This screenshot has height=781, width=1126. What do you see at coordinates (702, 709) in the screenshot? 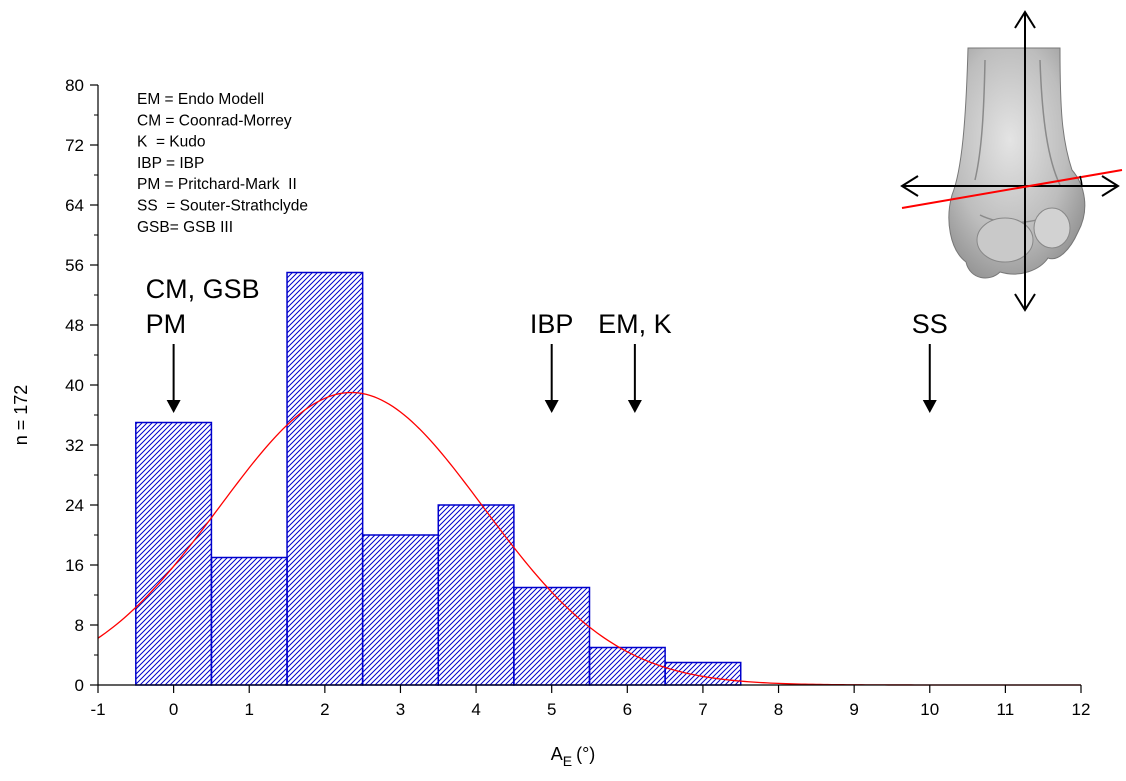
I see `x-tick-label: 7` at bounding box center [702, 709].